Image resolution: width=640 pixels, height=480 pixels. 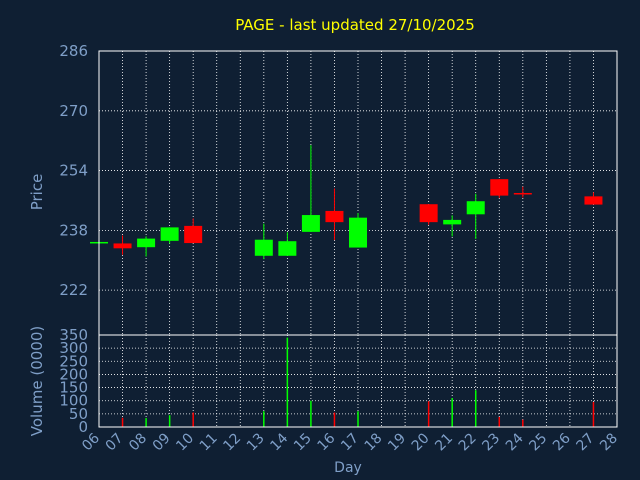 I want to click on price-axis-label: Price, so click(x=37, y=192).